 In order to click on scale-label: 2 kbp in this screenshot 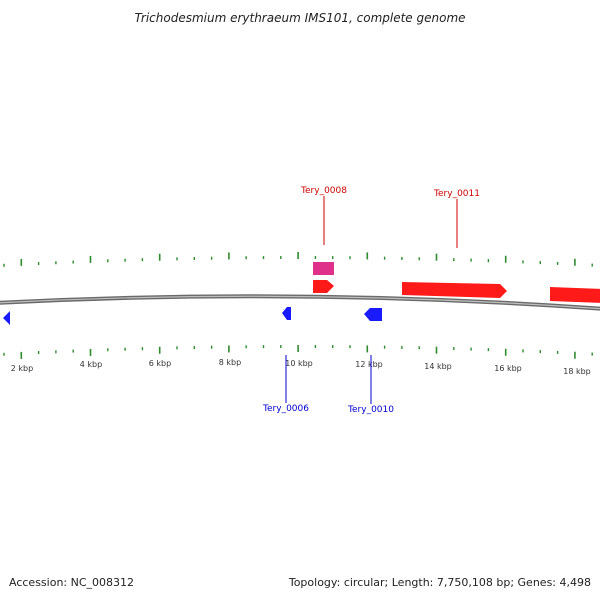, I will do `click(22, 368)`.